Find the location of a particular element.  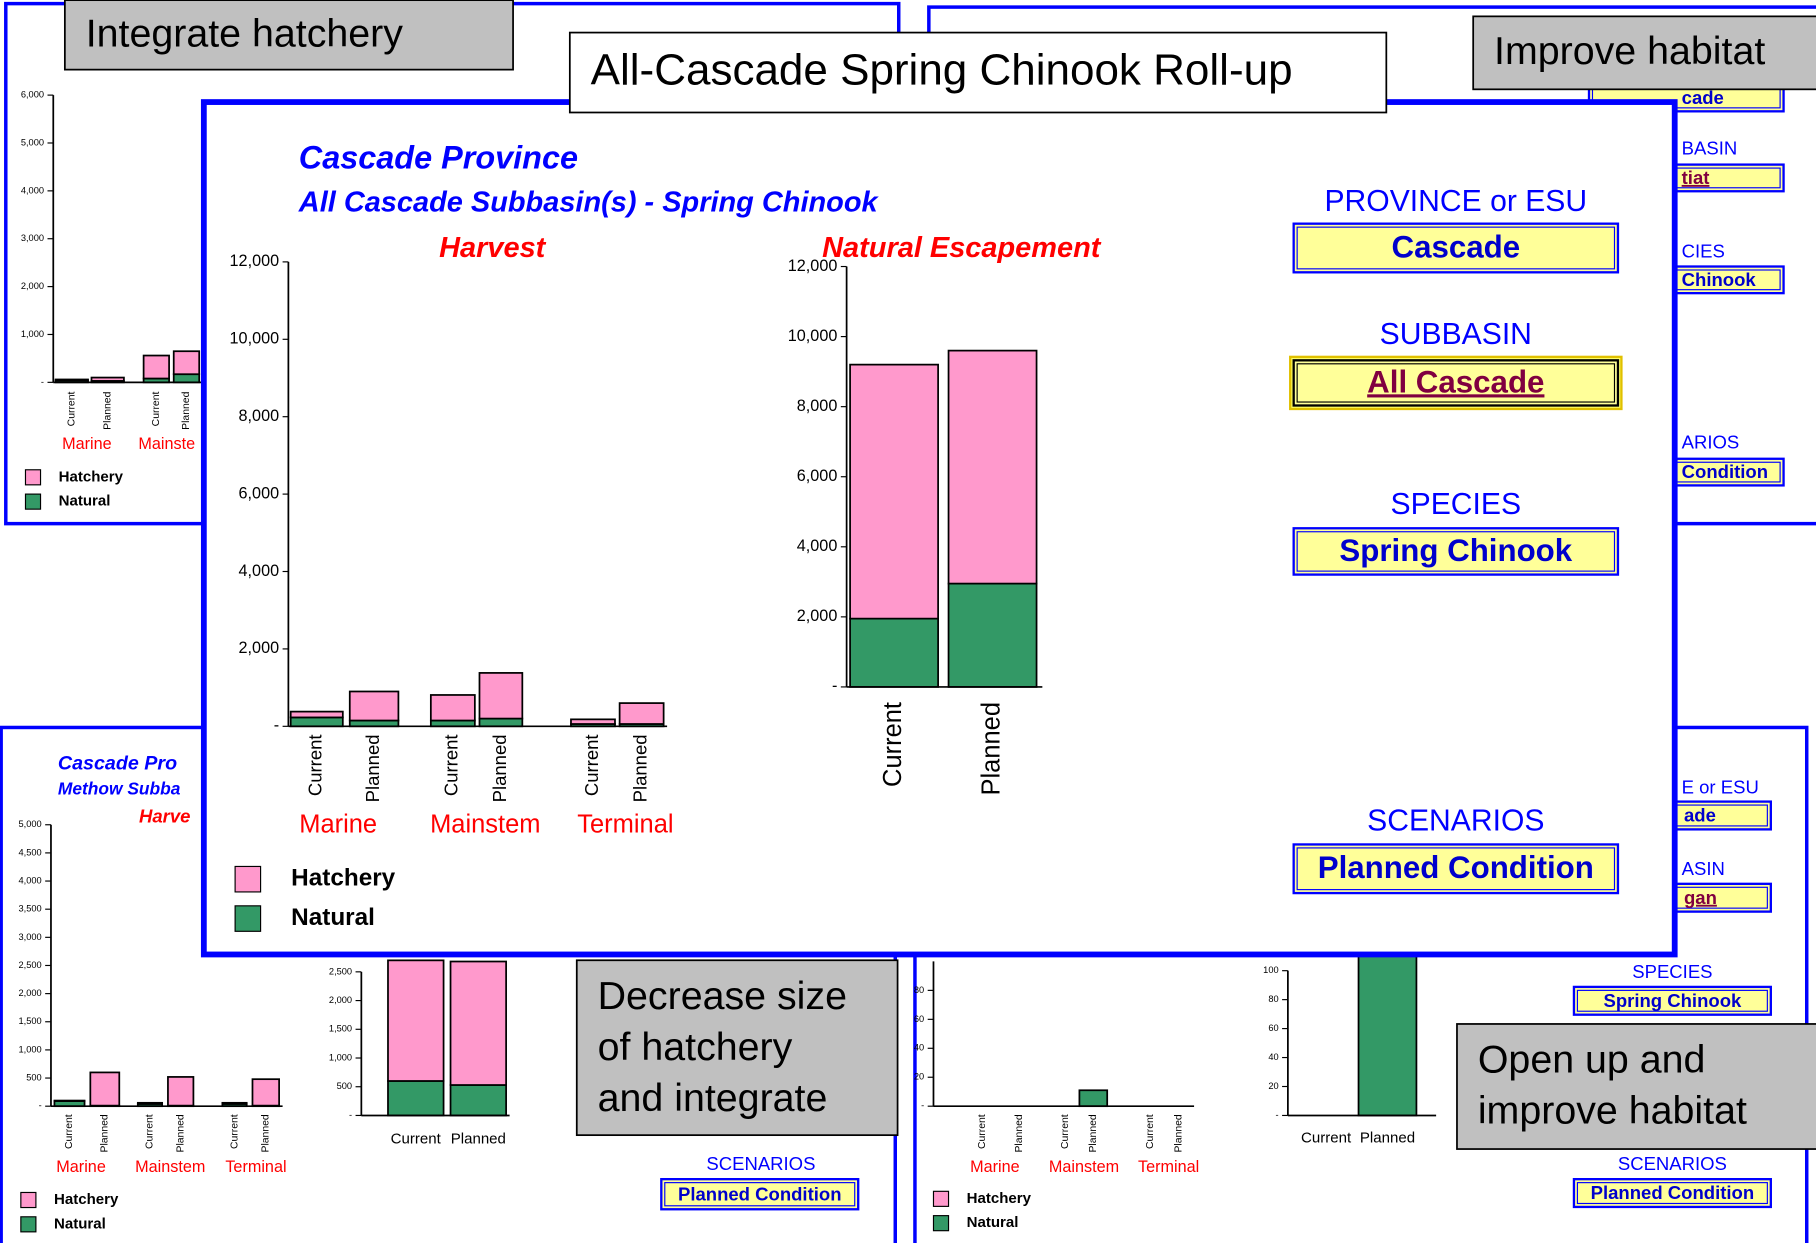

y-tick-label: 3,500 is located at coordinates (30, 909).